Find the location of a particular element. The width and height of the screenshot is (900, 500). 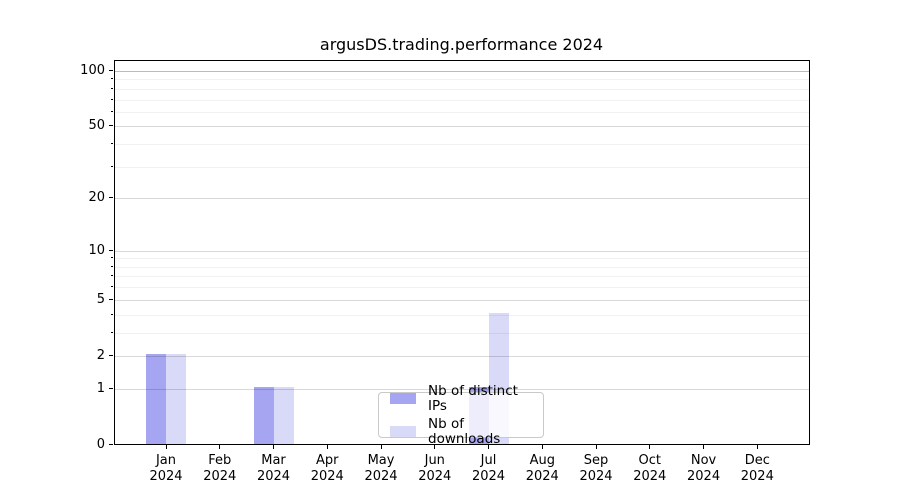

chart-title: argusDS.trading.performance 2024 is located at coordinates (461, 44).